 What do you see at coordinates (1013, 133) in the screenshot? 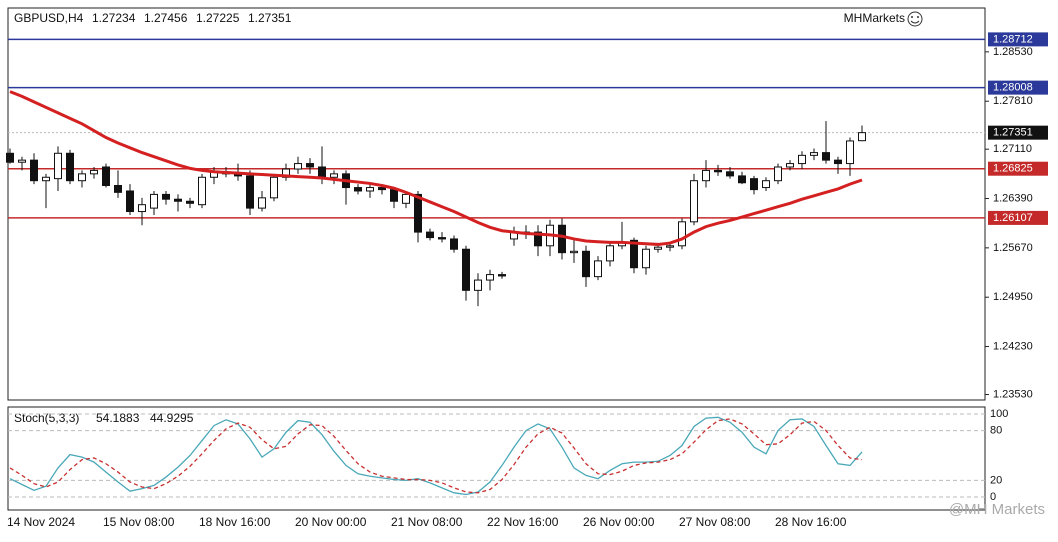
I see `current-price-label: 1.27351` at bounding box center [1013, 133].